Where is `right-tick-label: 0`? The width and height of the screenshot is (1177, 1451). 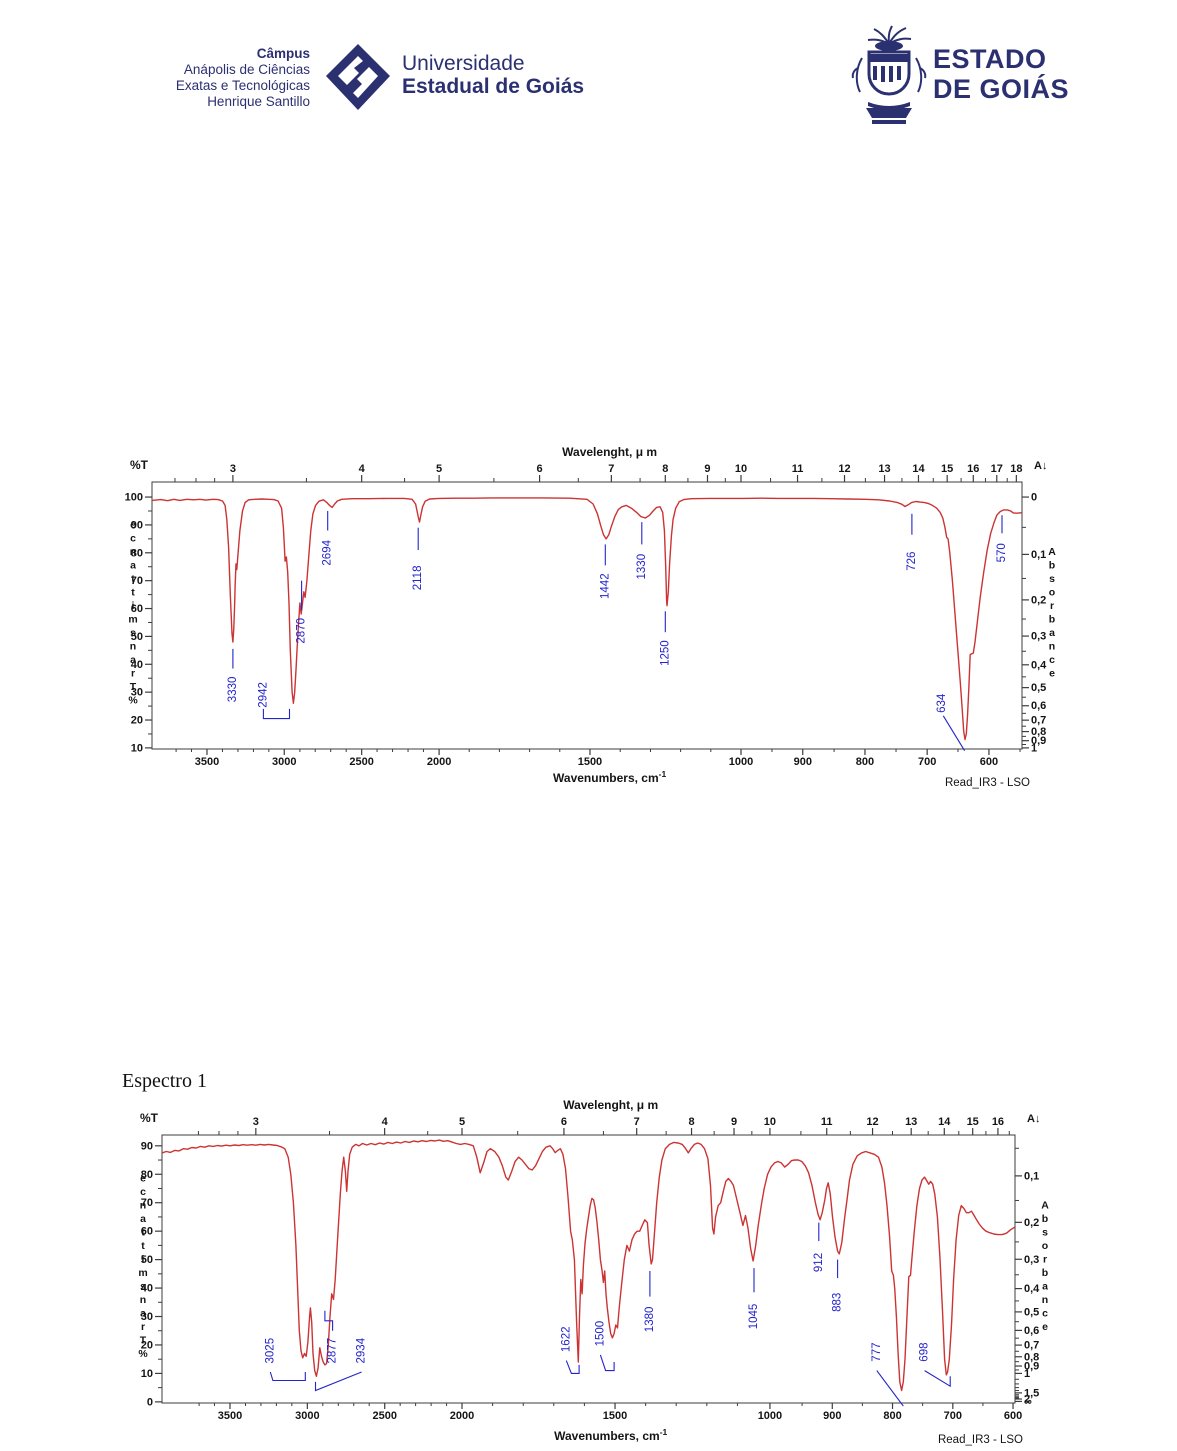
right-tick-label: 0 is located at coordinates (1034, 498).